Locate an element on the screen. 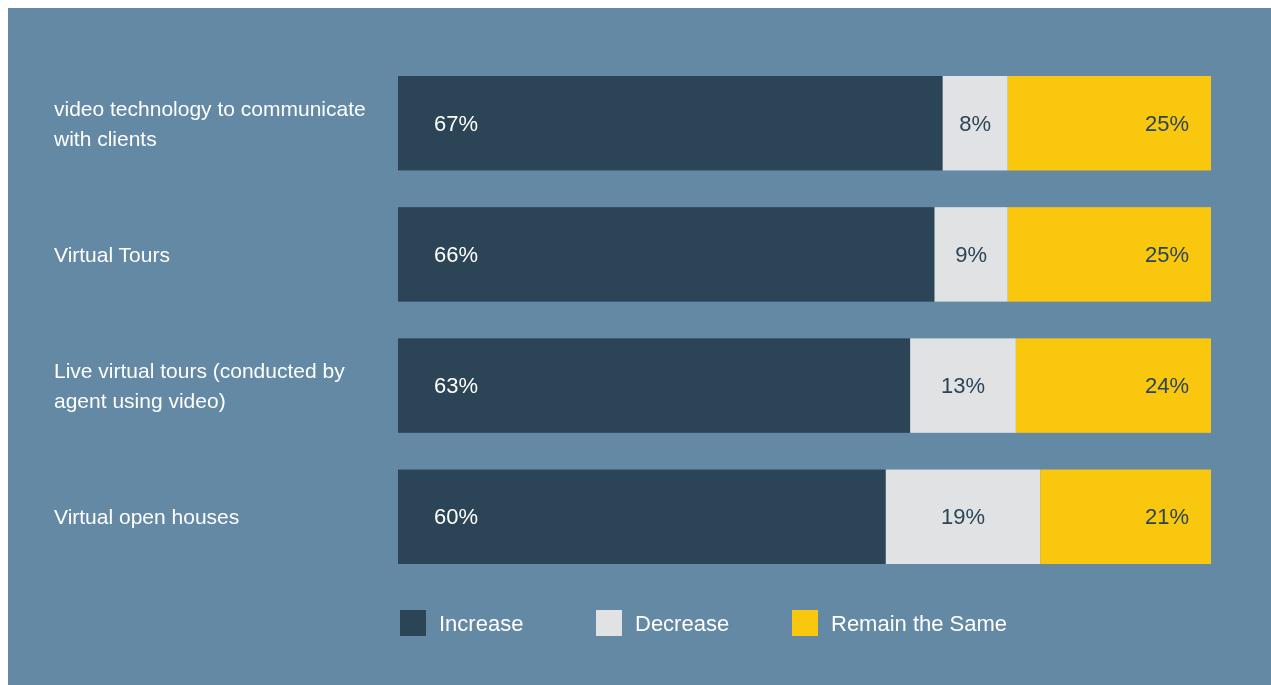  data-label: 19% is located at coordinates (963, 517).